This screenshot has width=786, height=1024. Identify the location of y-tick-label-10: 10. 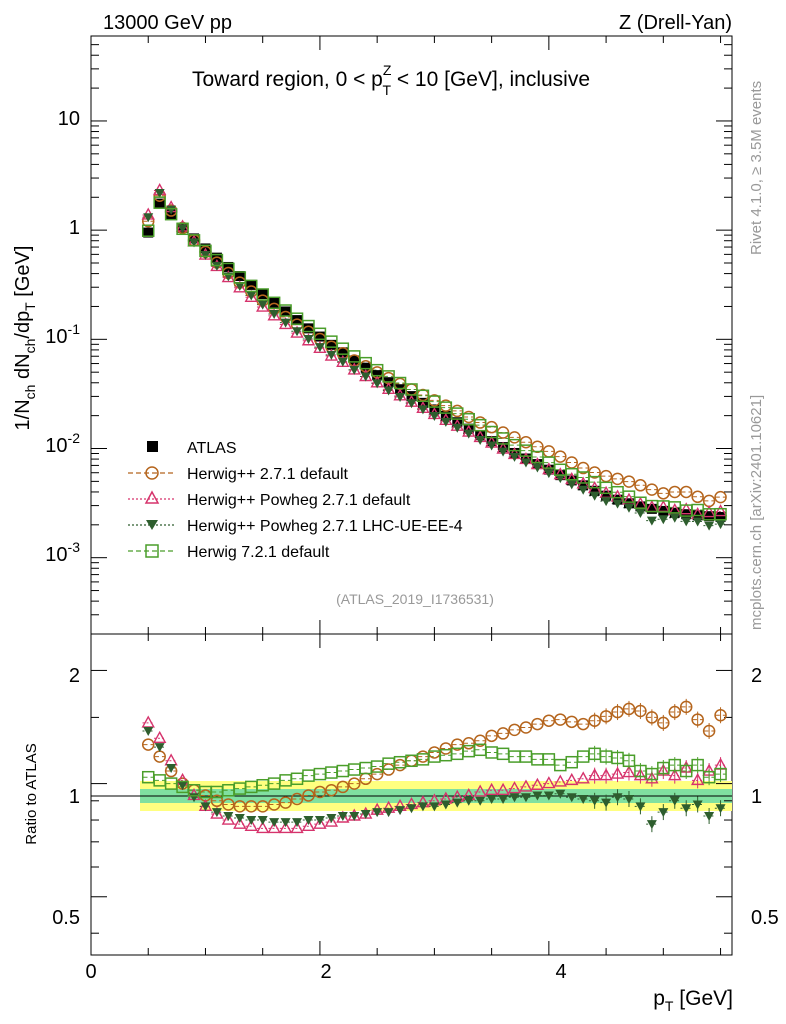
(69, 119).